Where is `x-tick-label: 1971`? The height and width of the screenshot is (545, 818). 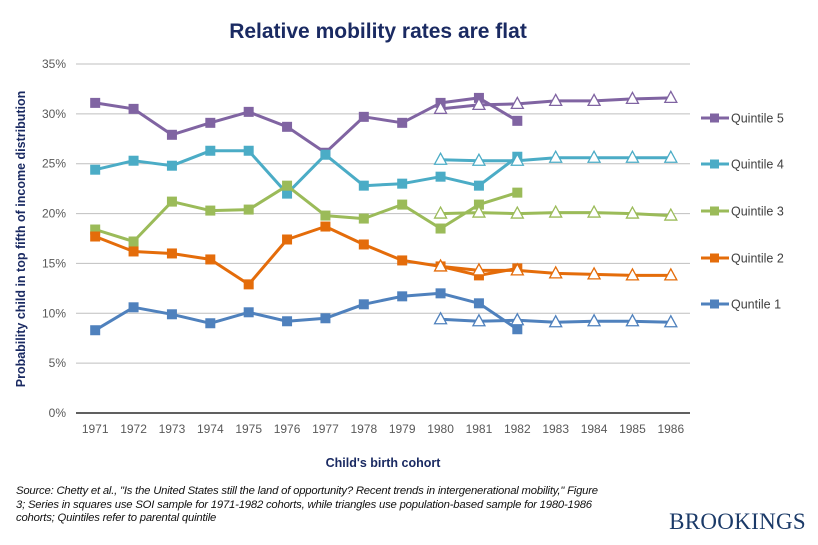
x-tick-label: 1971 is located at coordinates (95, 429).